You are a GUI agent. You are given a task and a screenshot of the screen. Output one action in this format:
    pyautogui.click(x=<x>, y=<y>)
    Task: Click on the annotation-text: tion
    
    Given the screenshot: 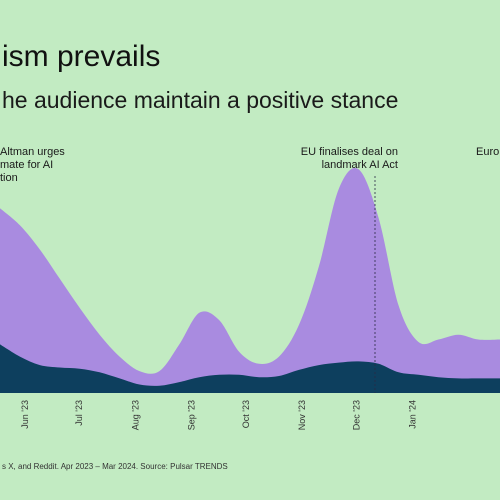 What is the action you would take?
    pyautogui.click(x=9, y=178)
    